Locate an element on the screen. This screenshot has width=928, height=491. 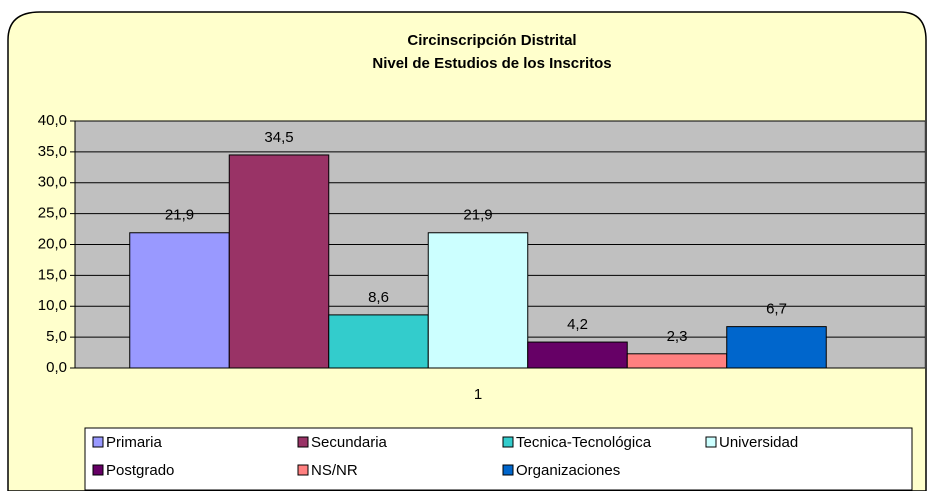
data-label: 8,6 is located at coordinates (378, 297).